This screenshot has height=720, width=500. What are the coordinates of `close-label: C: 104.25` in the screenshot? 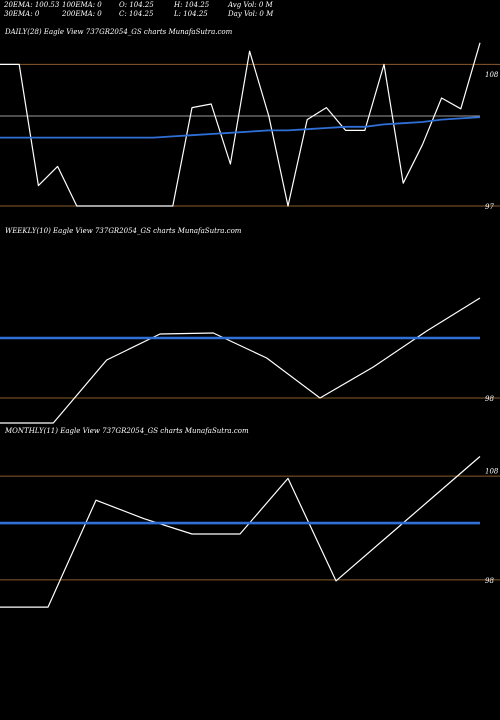 It's located at (136, 14).